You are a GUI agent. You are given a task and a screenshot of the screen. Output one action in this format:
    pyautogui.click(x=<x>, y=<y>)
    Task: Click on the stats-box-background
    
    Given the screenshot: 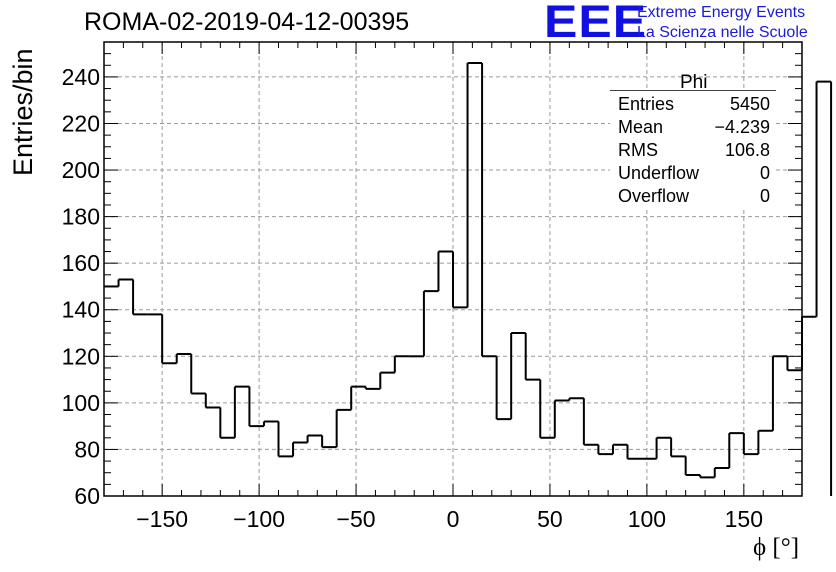 What is the action you would take?
    pyautogui.click(x=693, y=149)
    